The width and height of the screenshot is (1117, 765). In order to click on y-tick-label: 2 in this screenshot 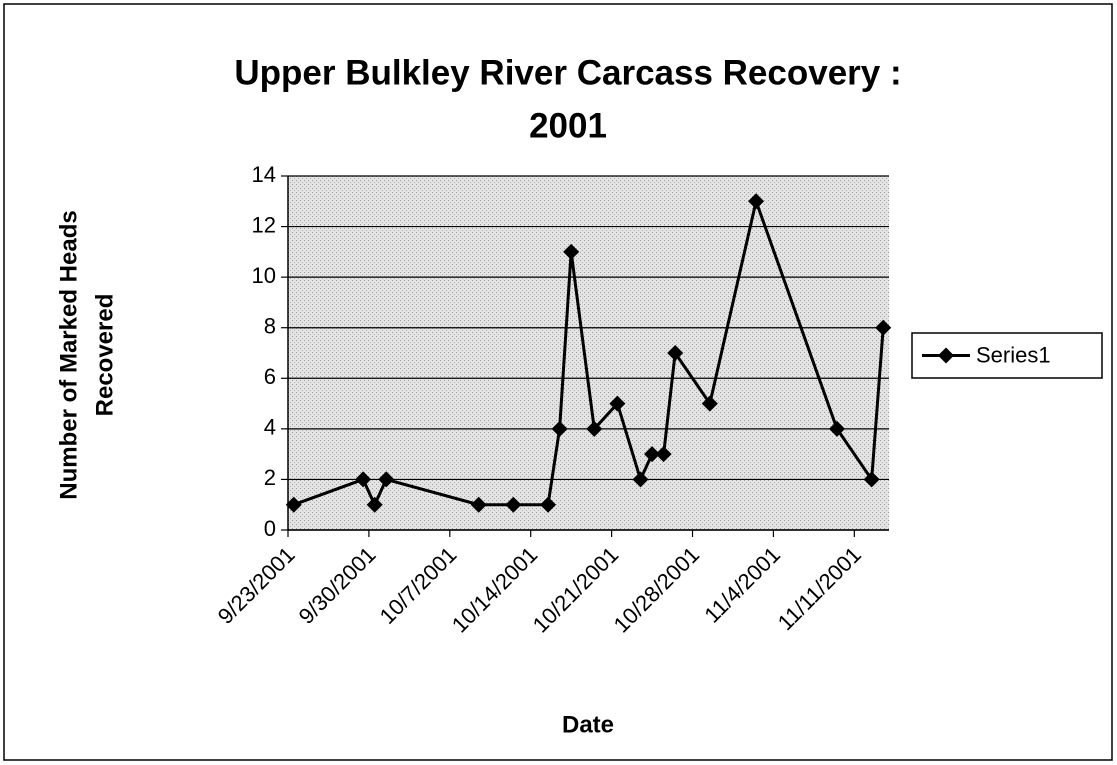, I will do `click(270, 477)`.